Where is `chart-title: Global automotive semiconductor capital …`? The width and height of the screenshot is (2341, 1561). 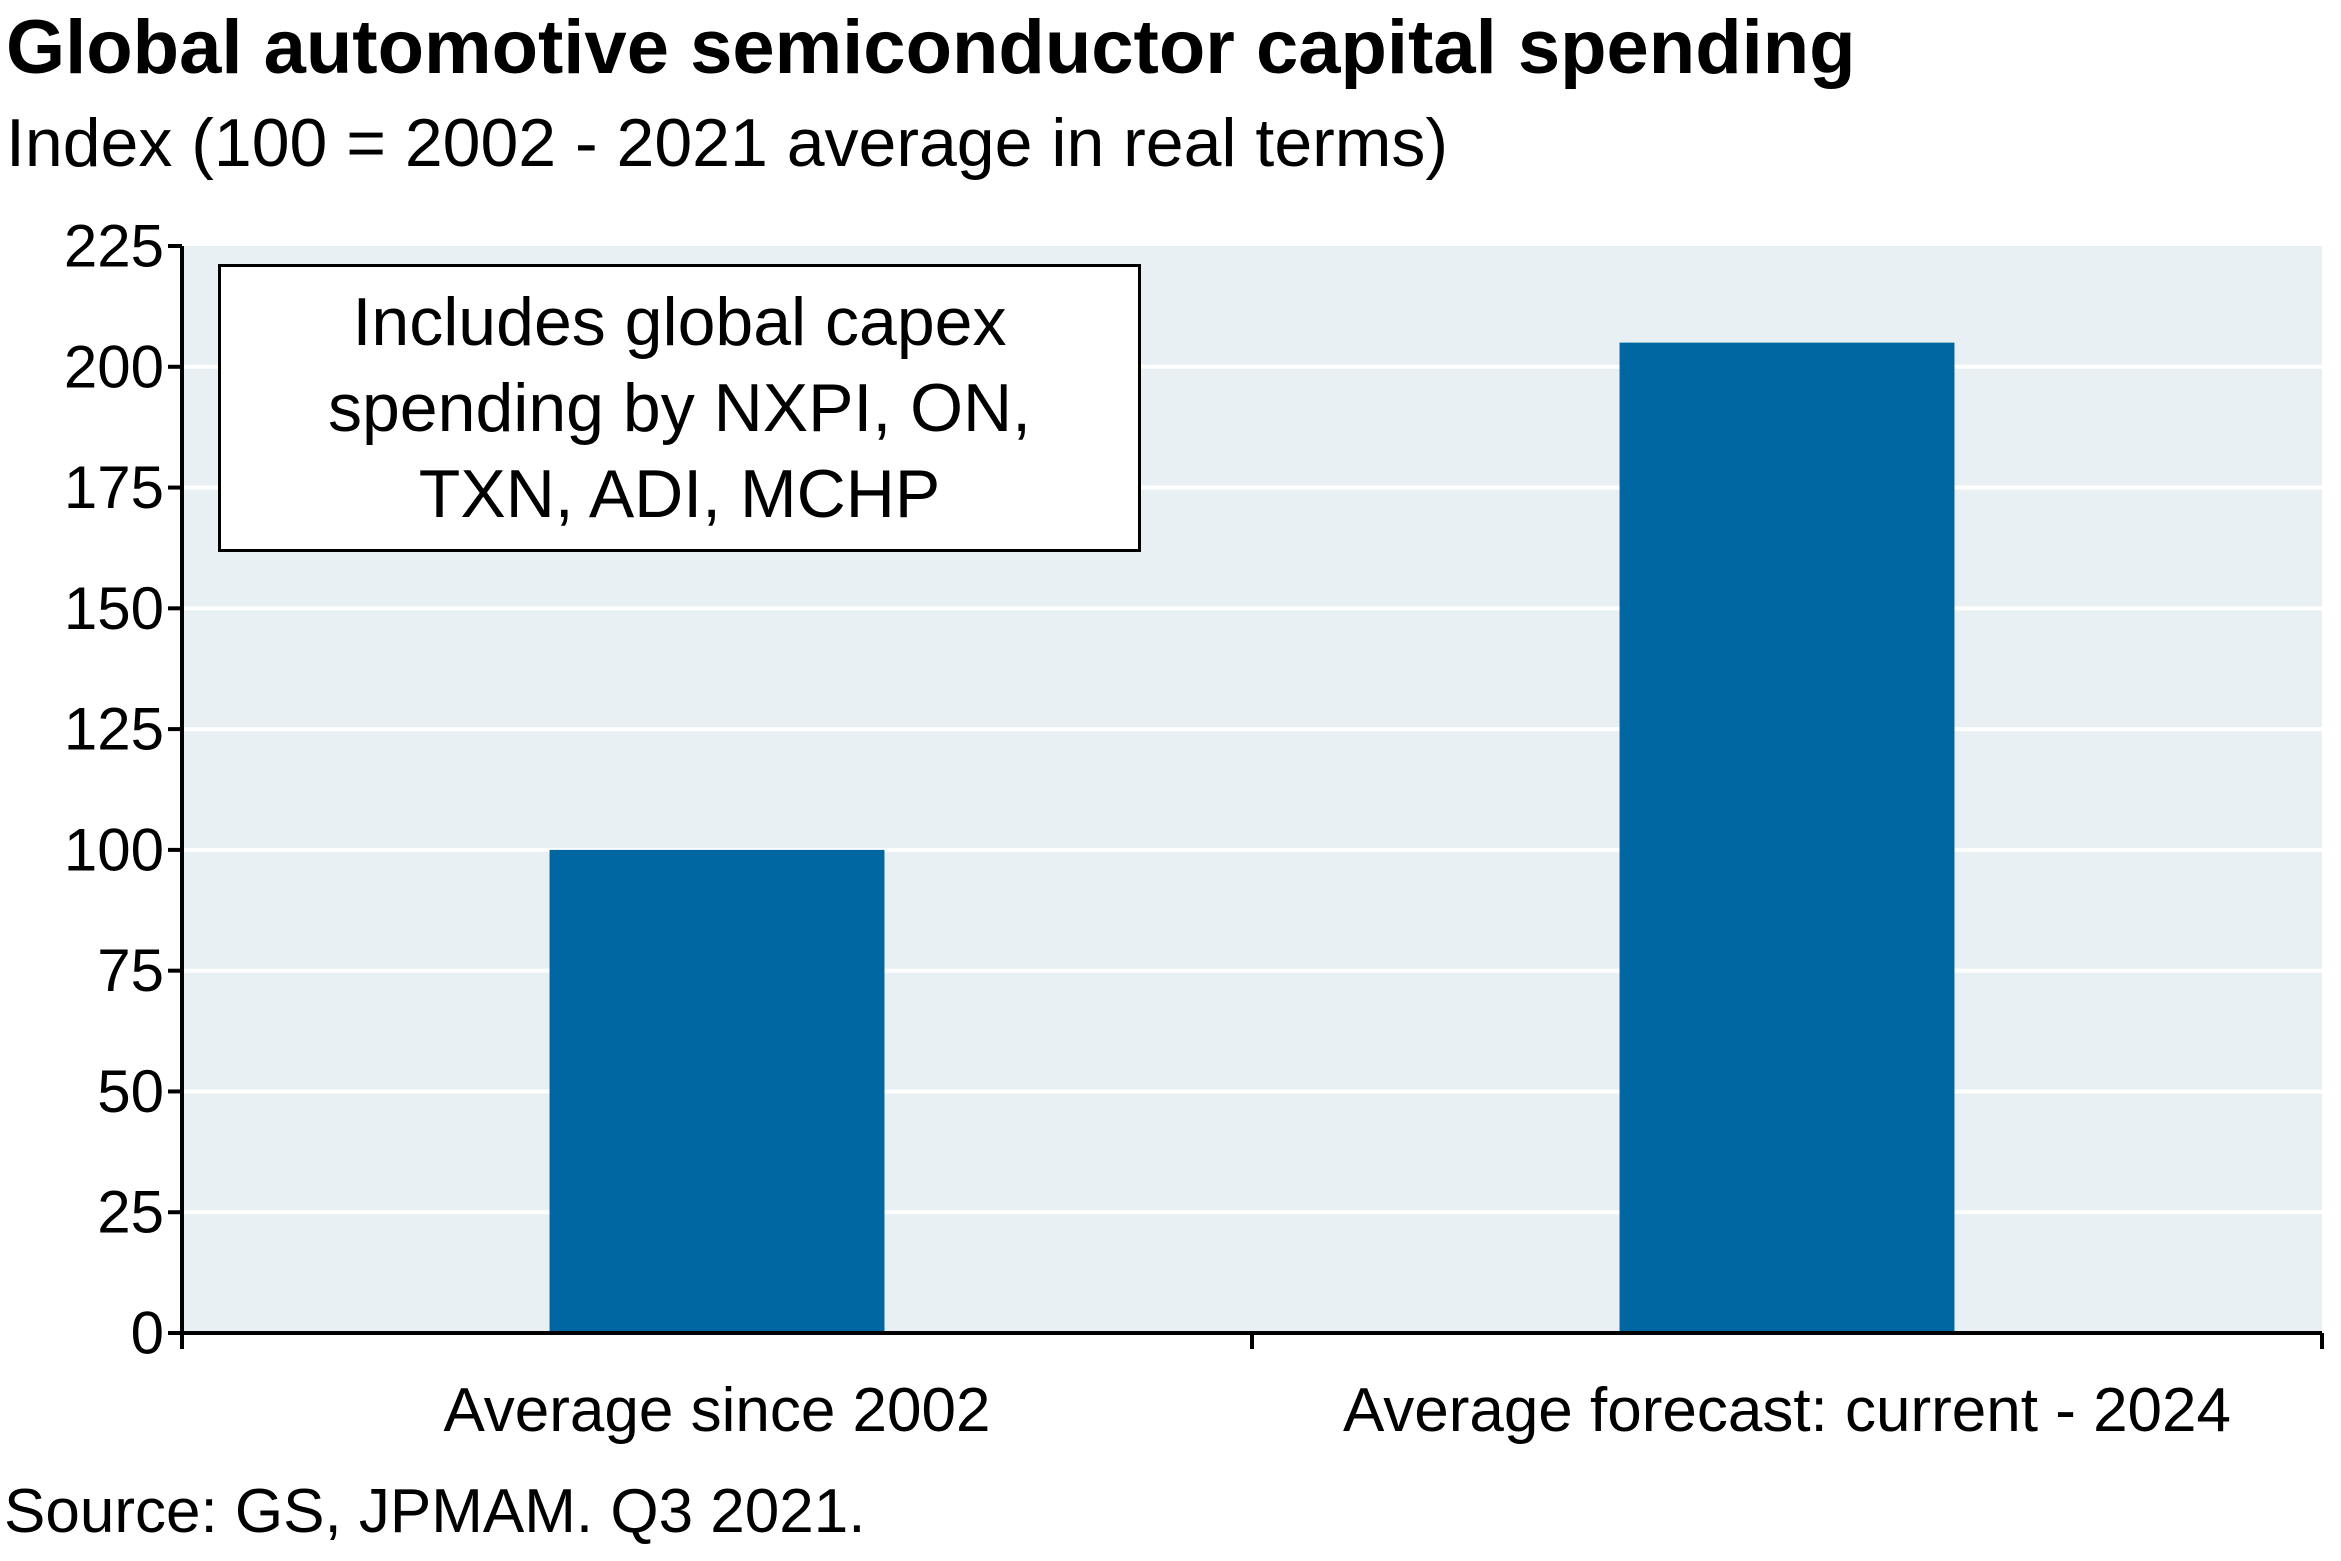 chart-title: Global automotive semiconductor capital … is located at coordinates (931, 47).